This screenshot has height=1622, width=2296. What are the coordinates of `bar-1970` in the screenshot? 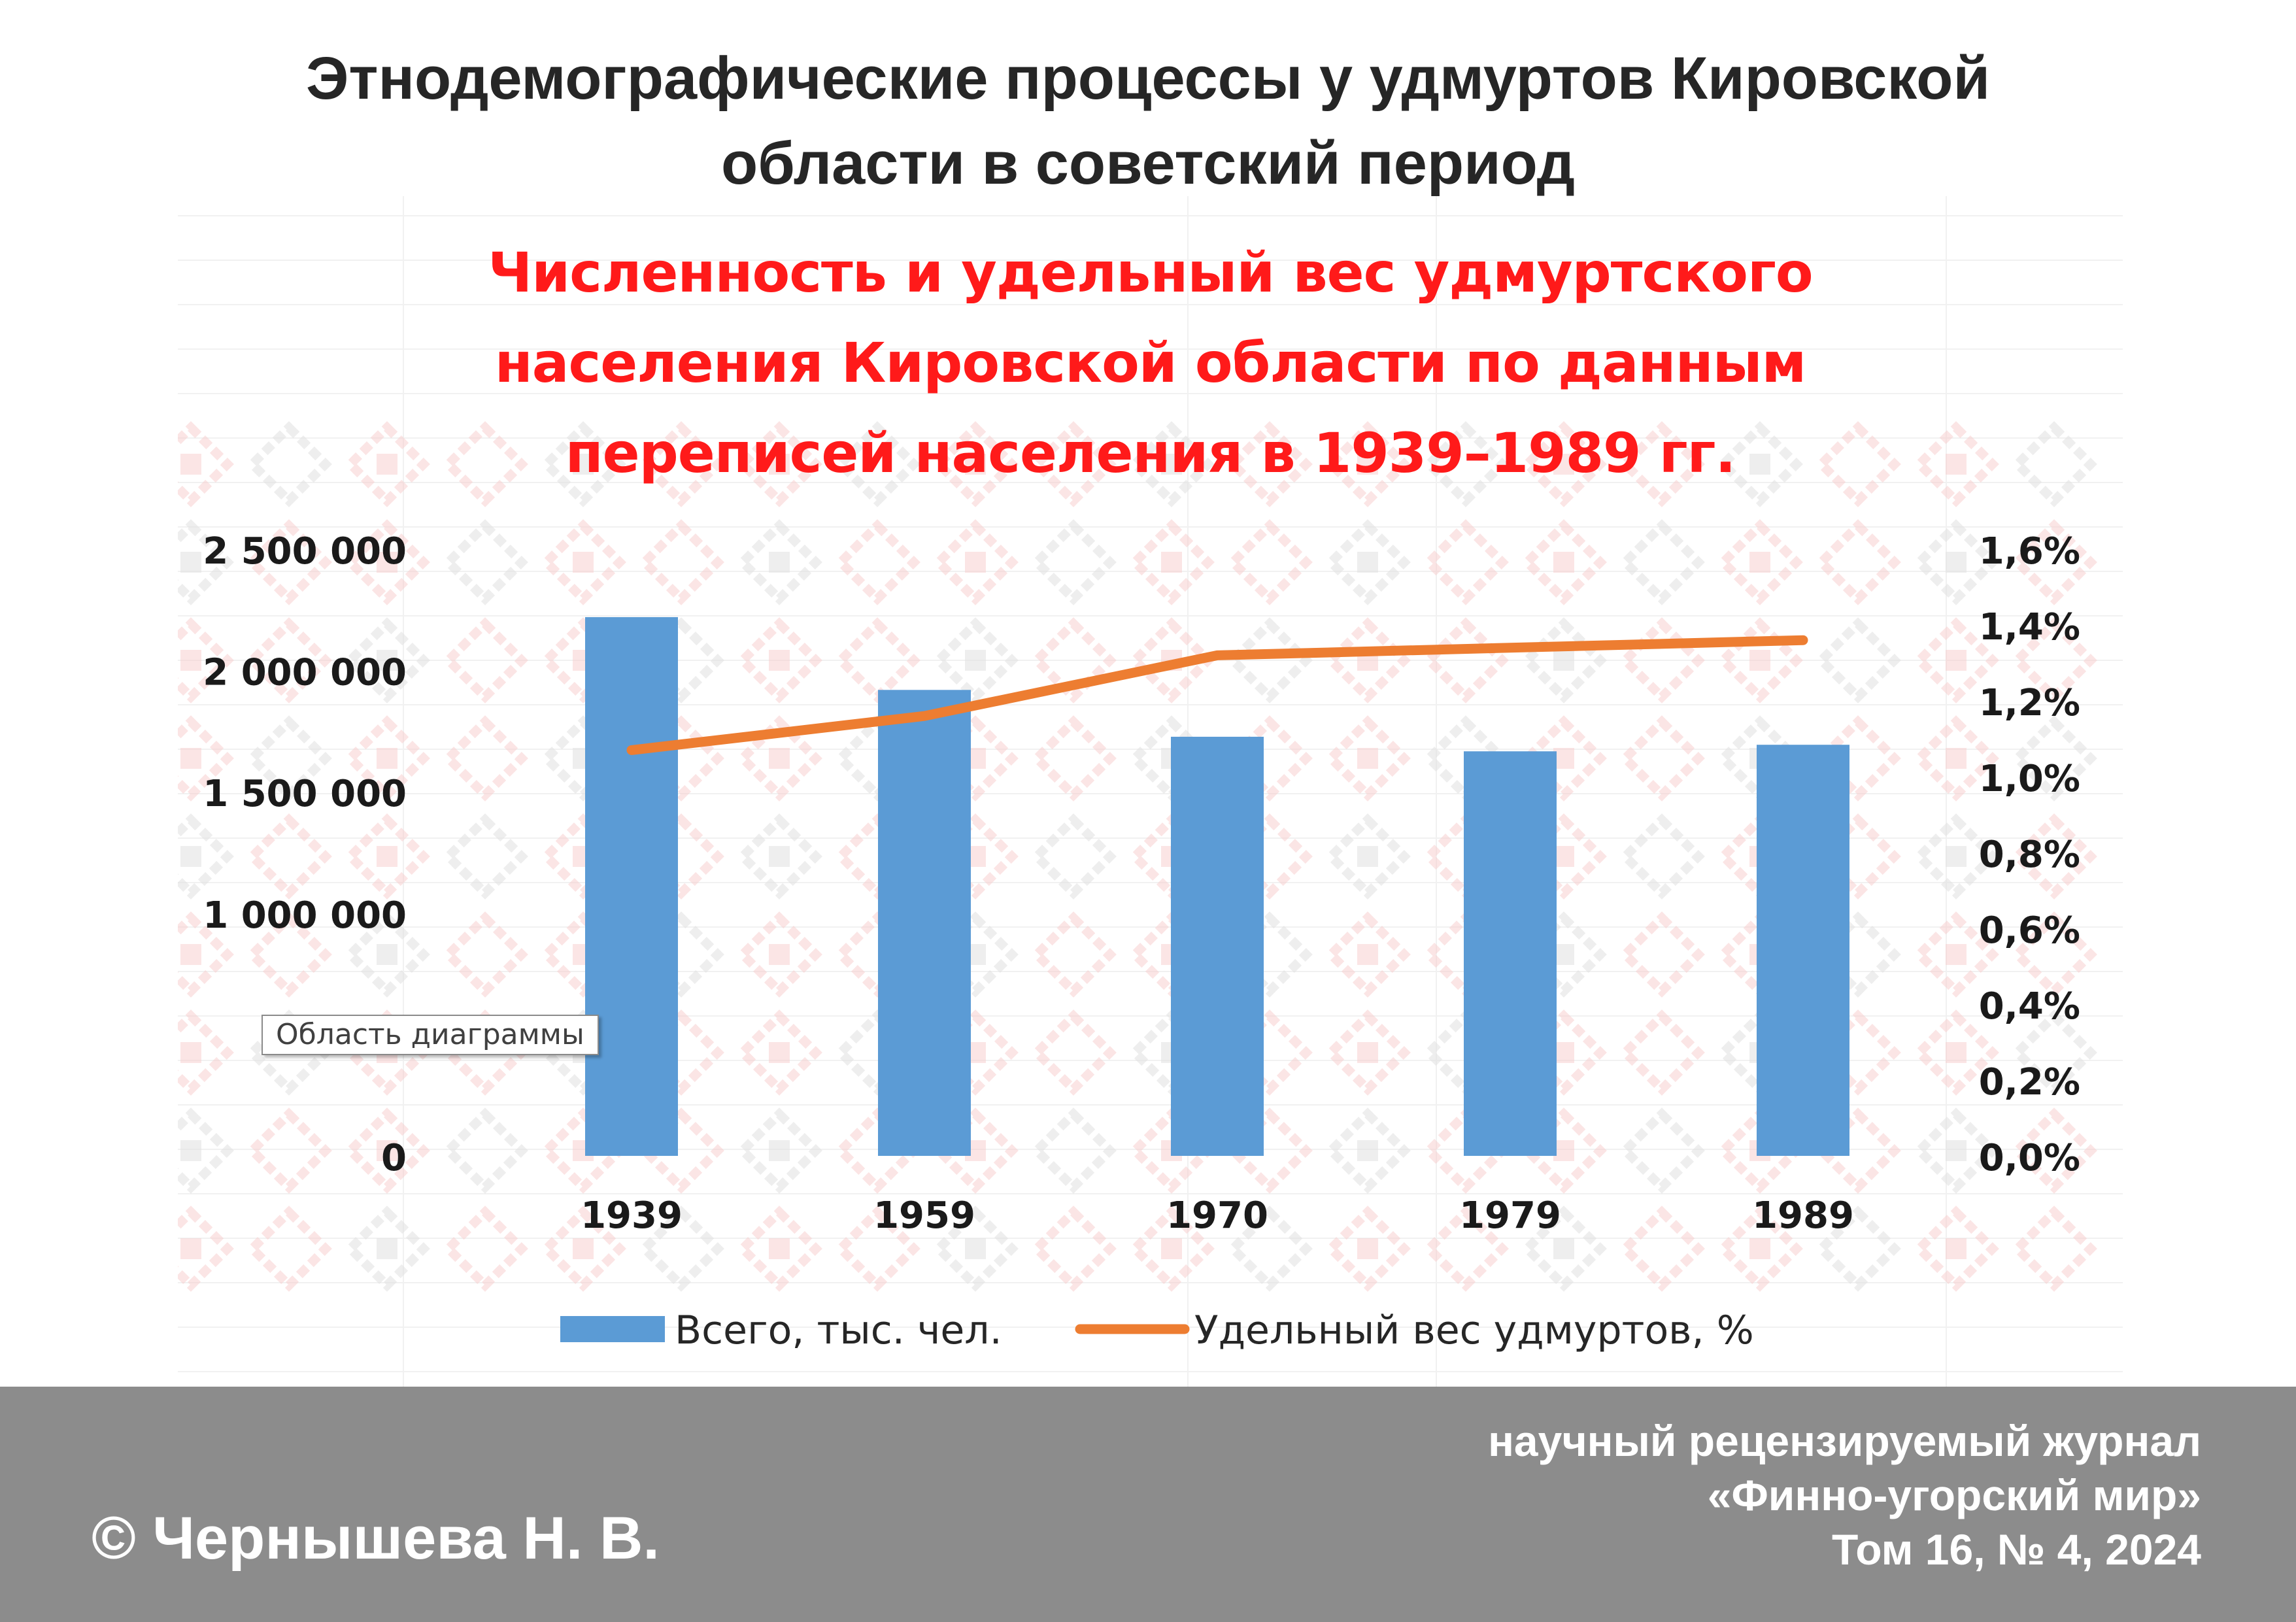 It's located at (1217, 946).